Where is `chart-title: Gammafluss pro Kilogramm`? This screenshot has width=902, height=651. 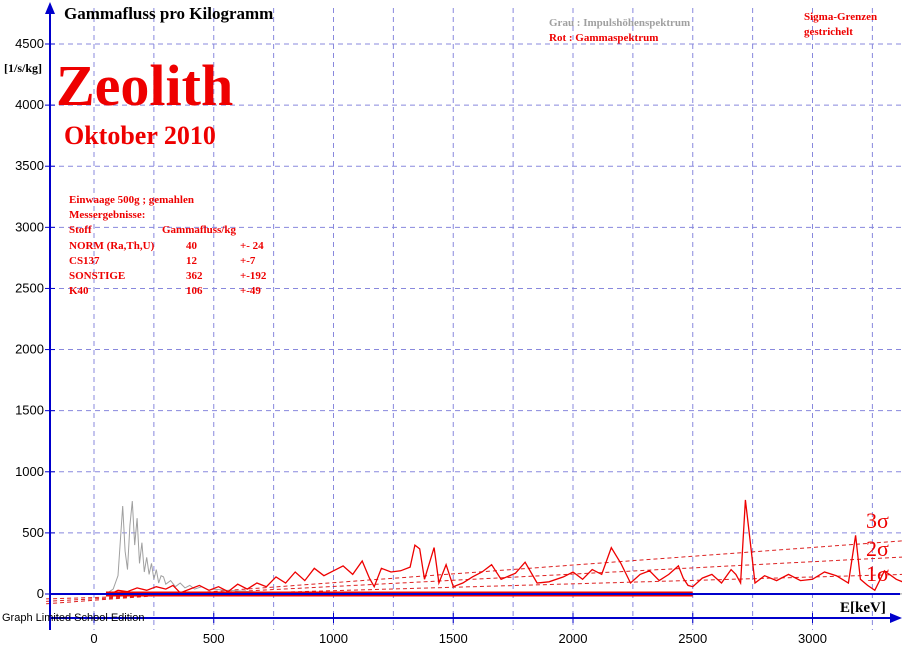 chart-title: Gammafluss pro Kilogramm is located at coordinates (169, 13).